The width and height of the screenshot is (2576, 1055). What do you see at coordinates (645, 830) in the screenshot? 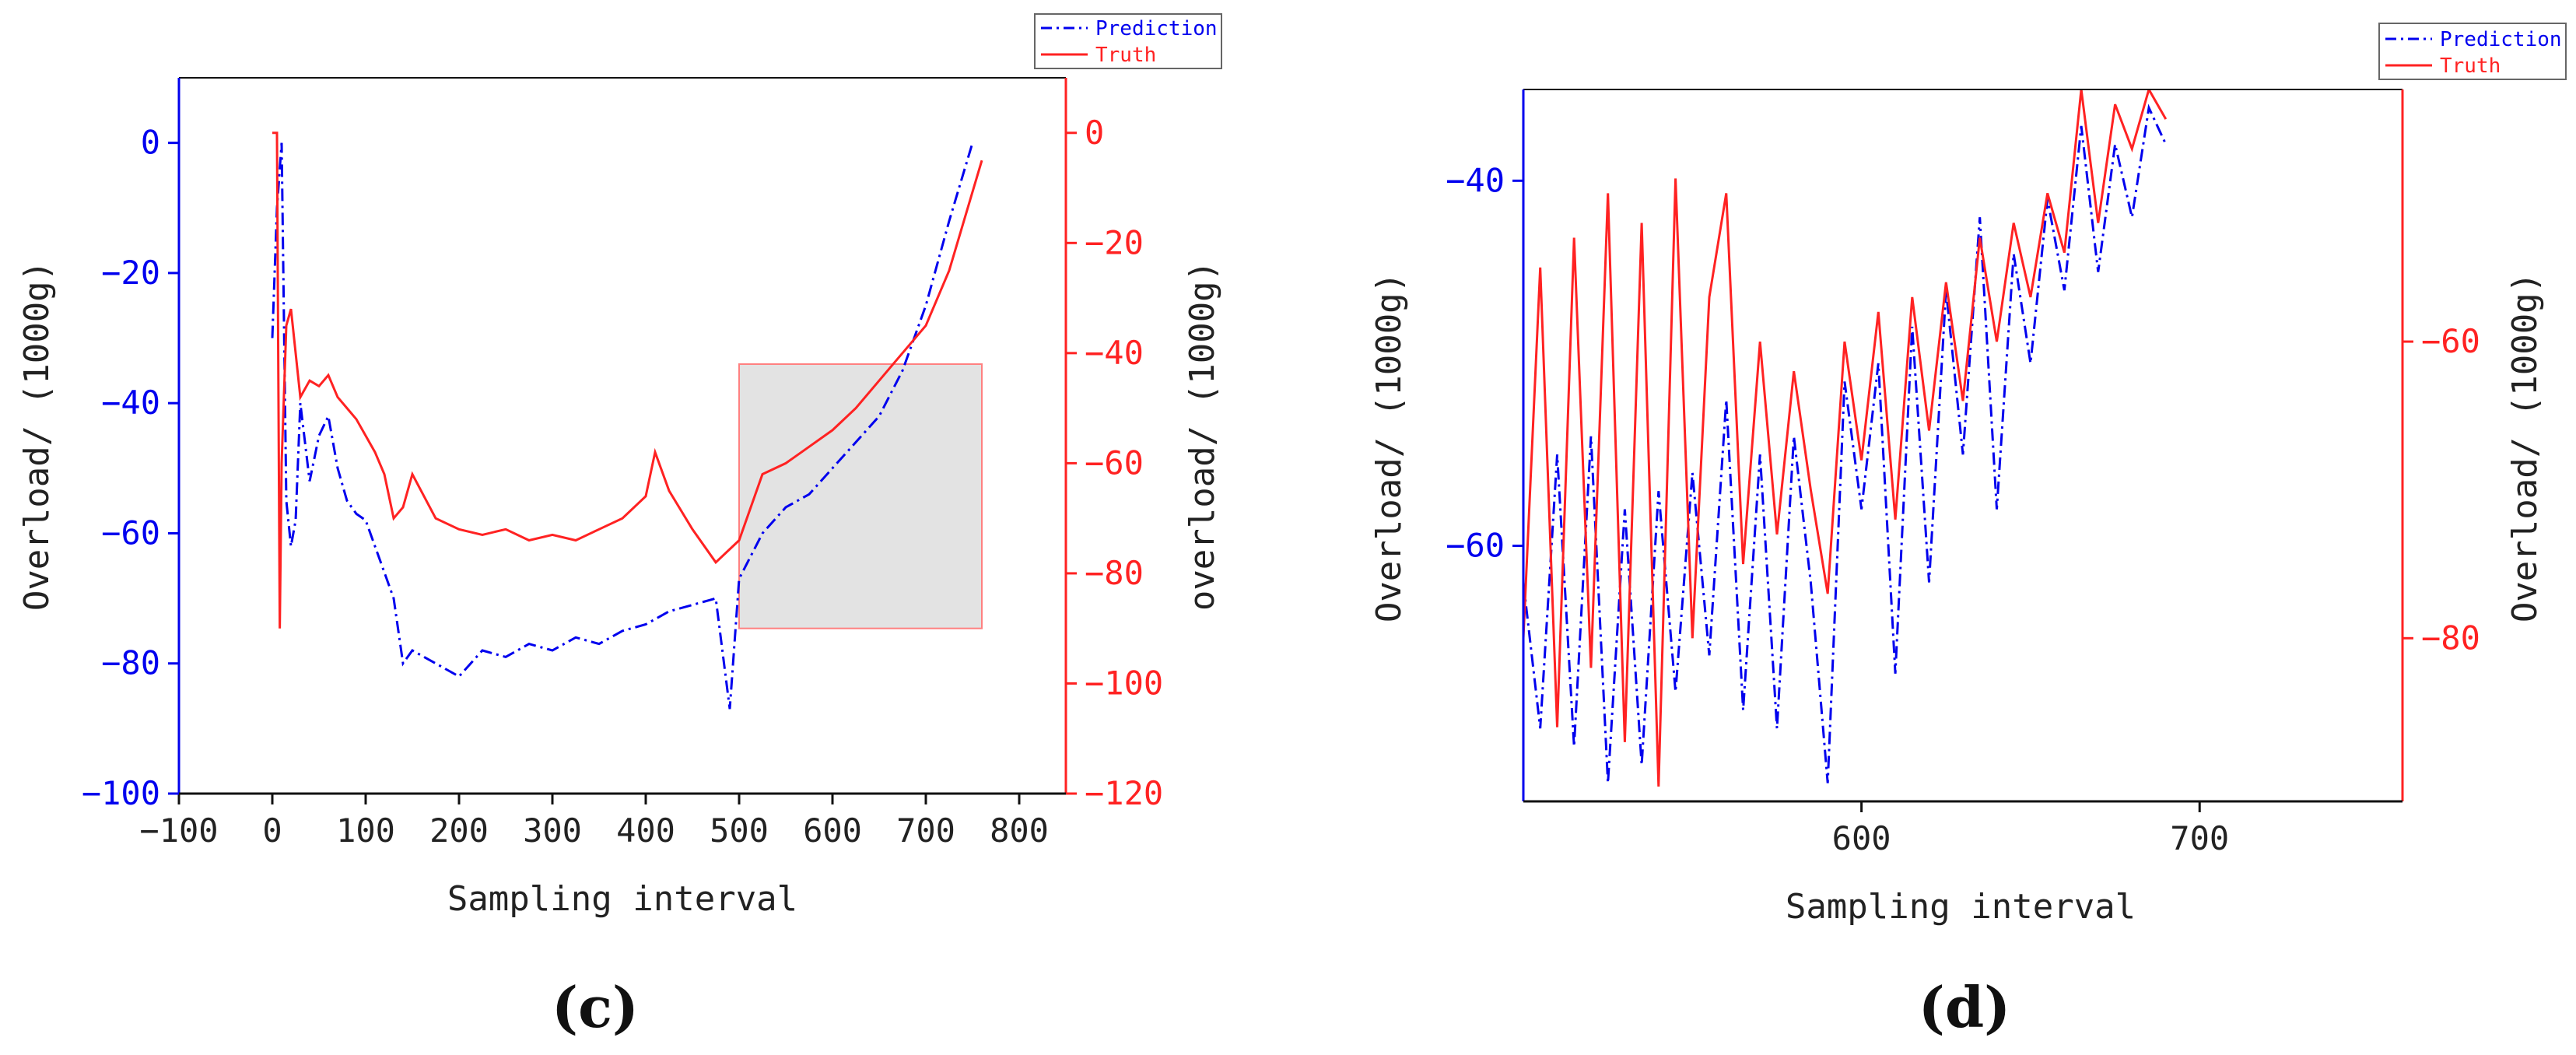
I see `x-tick-label: 400` at bounding box center [645, 830].